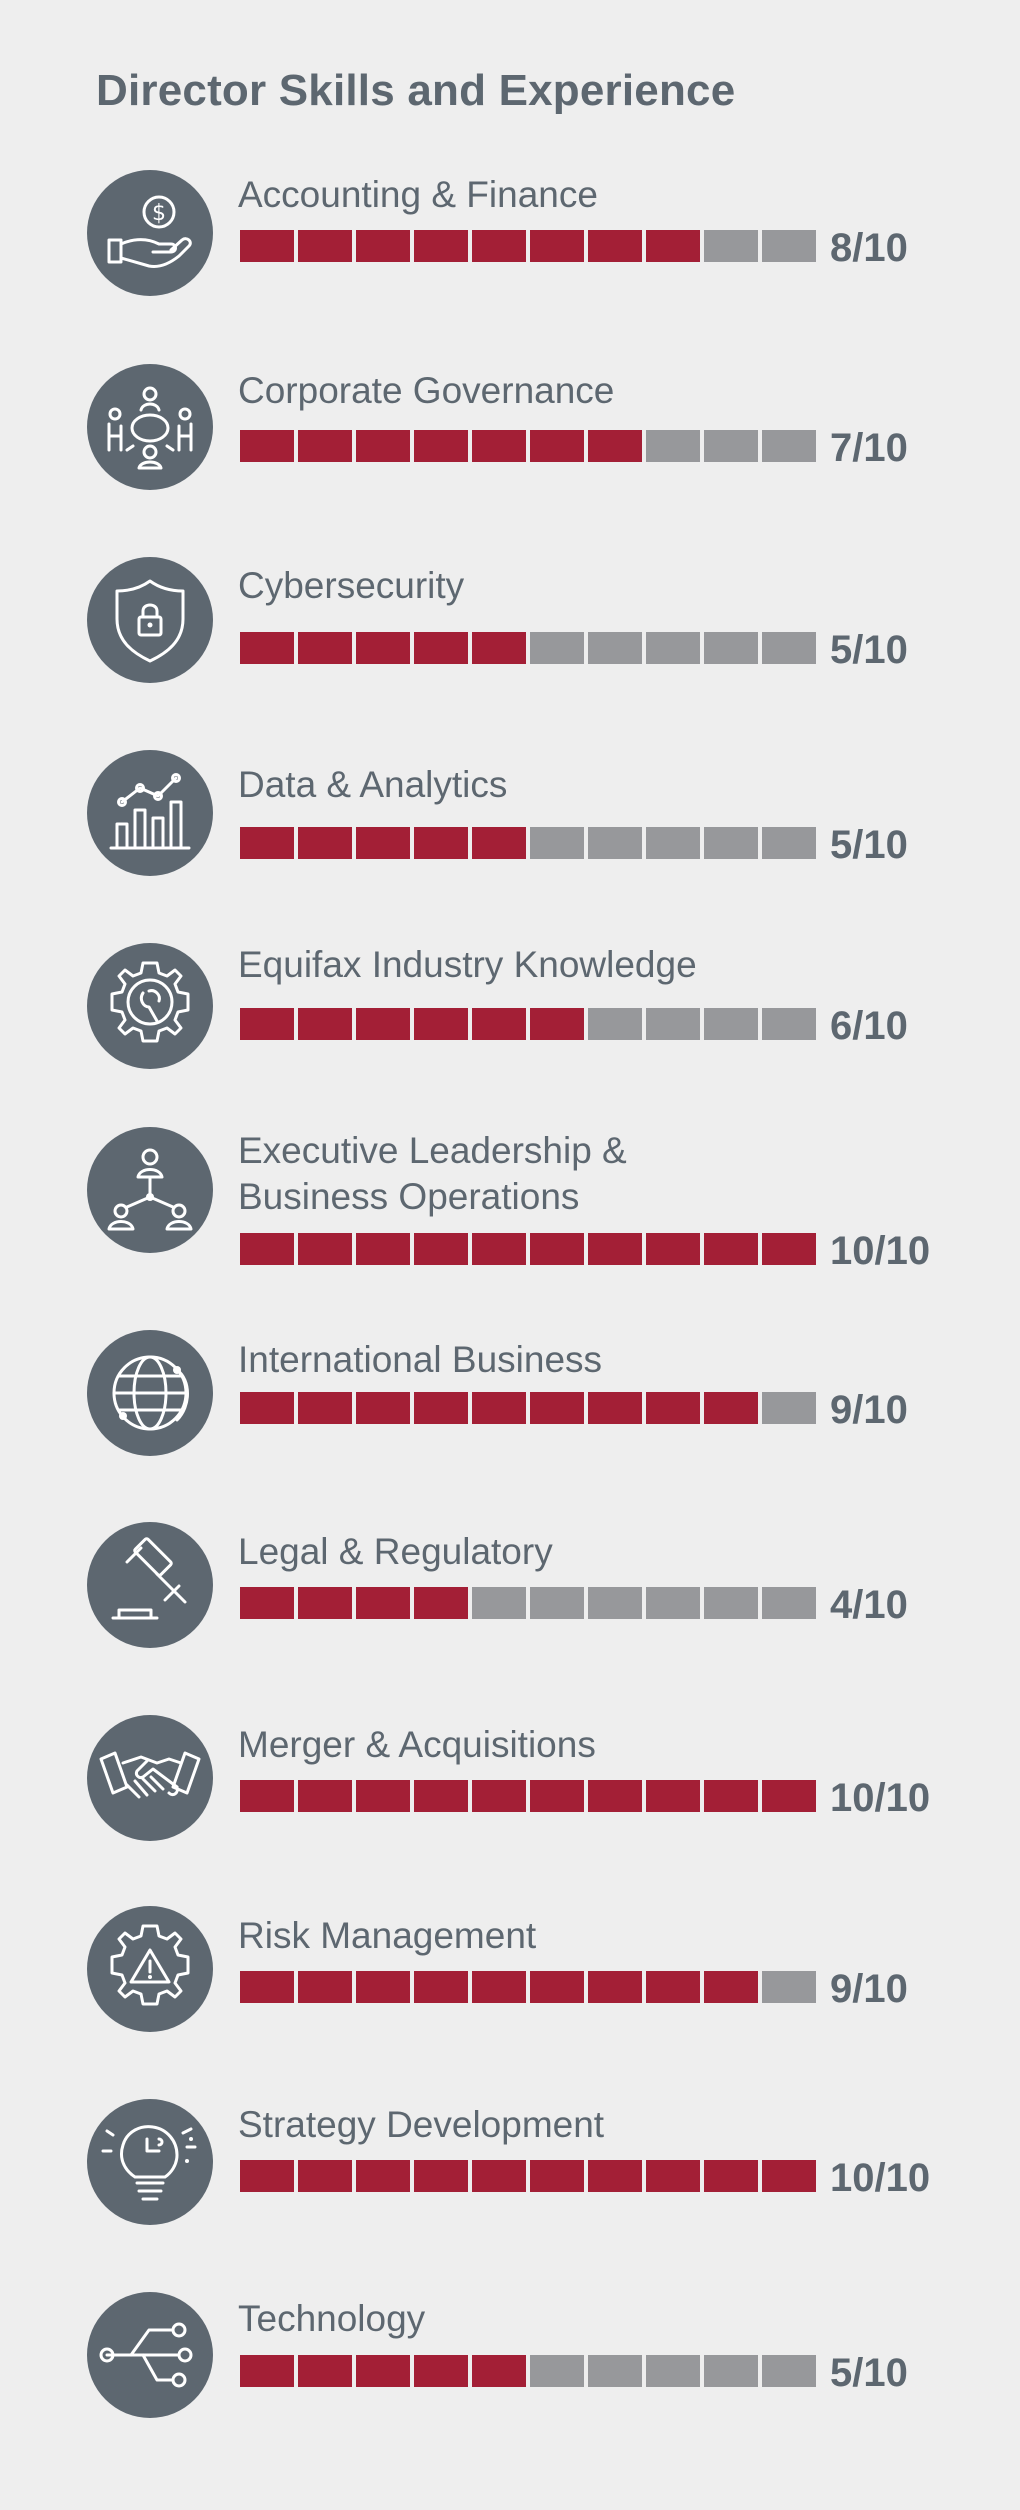  Describe the element at coordinates (467, 964) in the screenshot. I see `skill-label-line: Equifax Industry Knowledge` at that location.